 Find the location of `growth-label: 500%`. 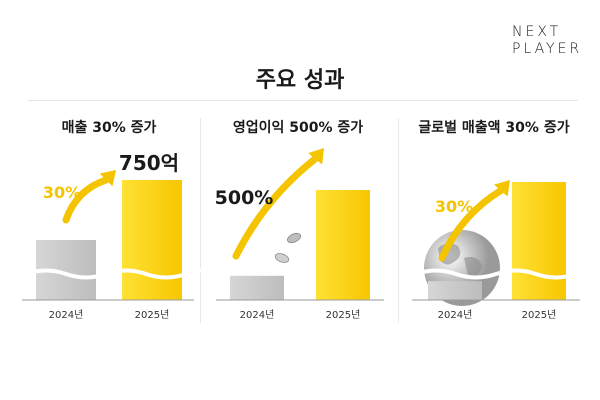

growth-label: 500% is located at coordinates (244, 198).